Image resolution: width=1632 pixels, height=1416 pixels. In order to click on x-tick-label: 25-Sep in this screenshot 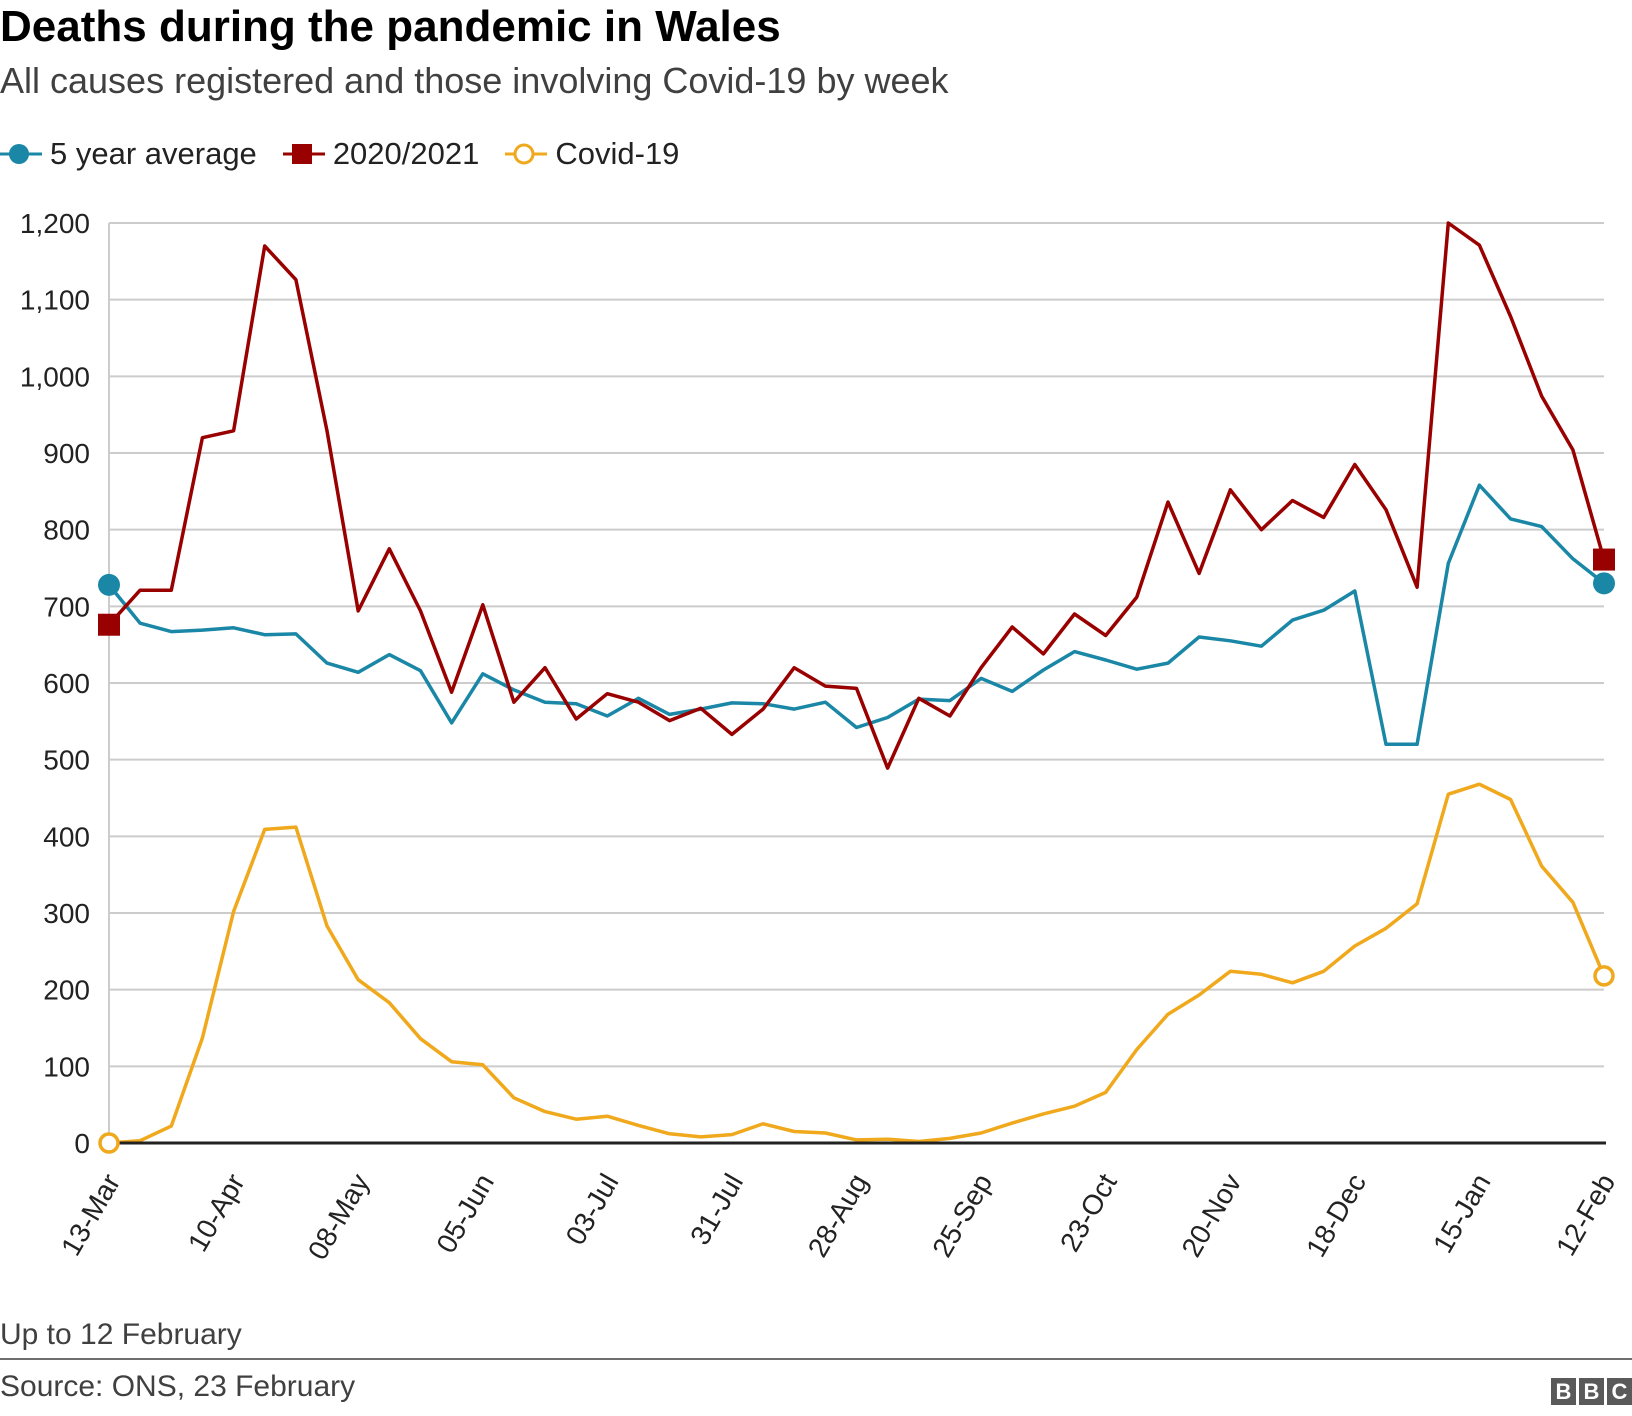, I will do `click(962, 1216)`.